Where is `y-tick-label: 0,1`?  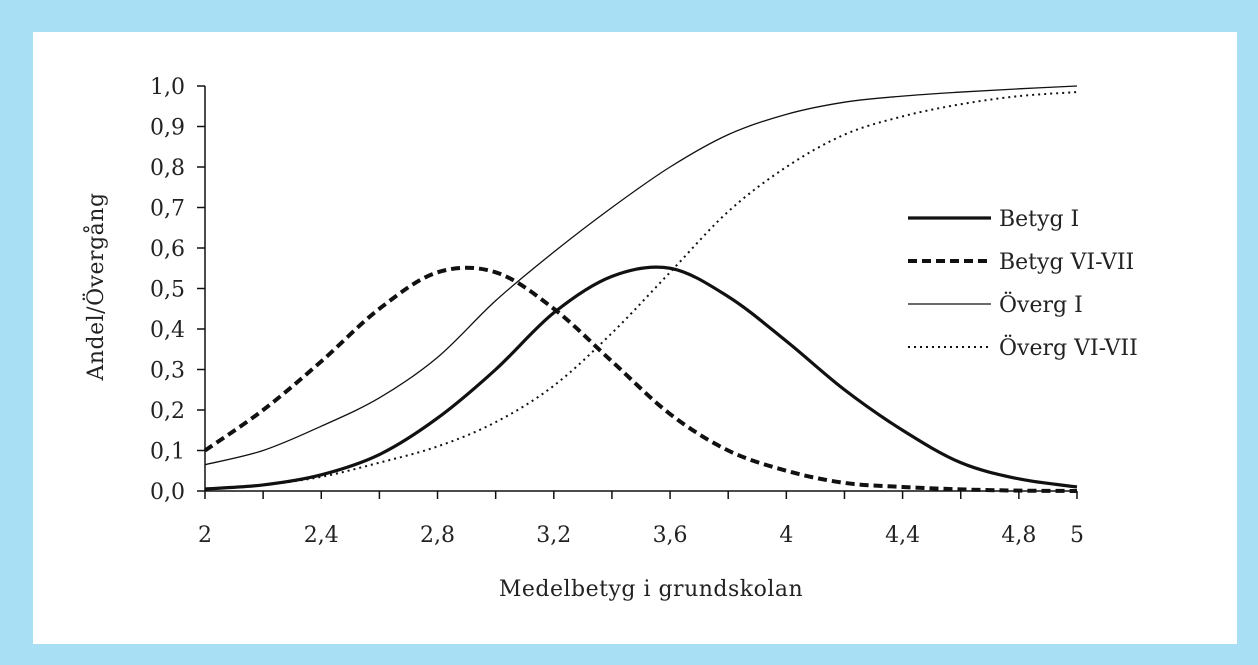
y-tick-label: 0,1 is located at coordinates (167, 452).